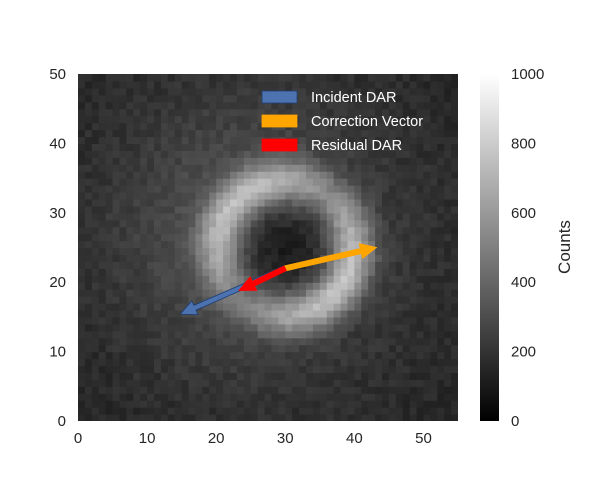 The width and height of the screenshot is (613, 491). I want to click on colorbar-tick-label: 800, so click(523, 143).